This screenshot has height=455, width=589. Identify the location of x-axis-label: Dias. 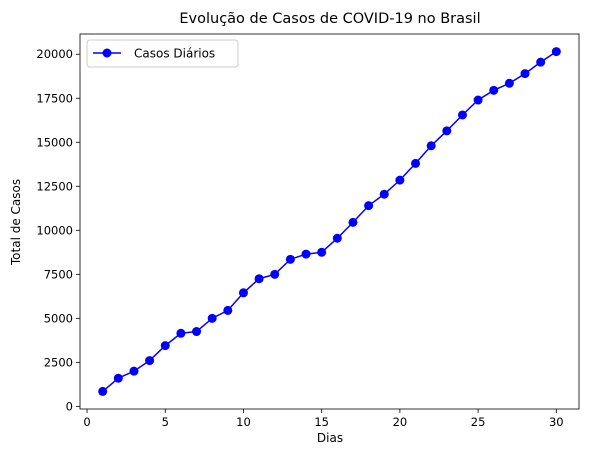
(330, 438).